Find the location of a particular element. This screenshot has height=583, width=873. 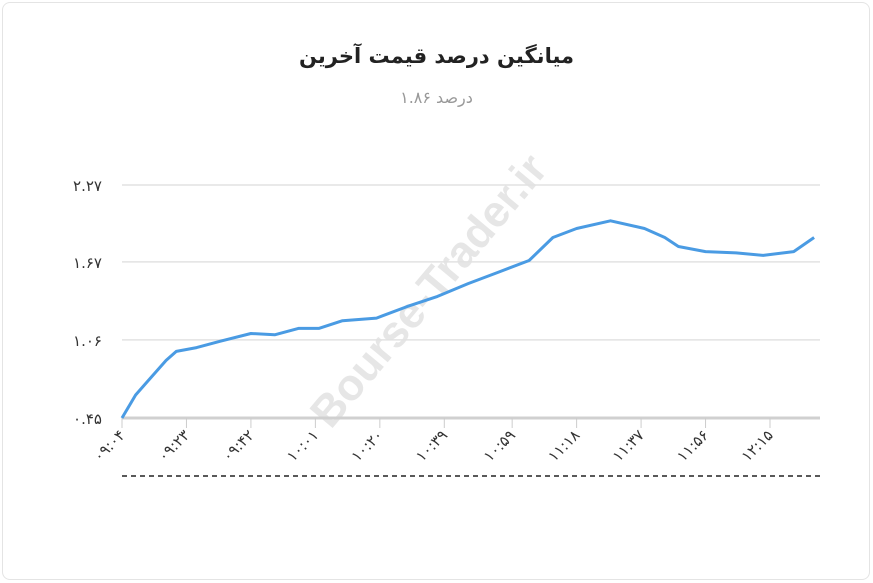

x-tick-label: ۱۰:۵۹ is located at coordinates (499, 445).